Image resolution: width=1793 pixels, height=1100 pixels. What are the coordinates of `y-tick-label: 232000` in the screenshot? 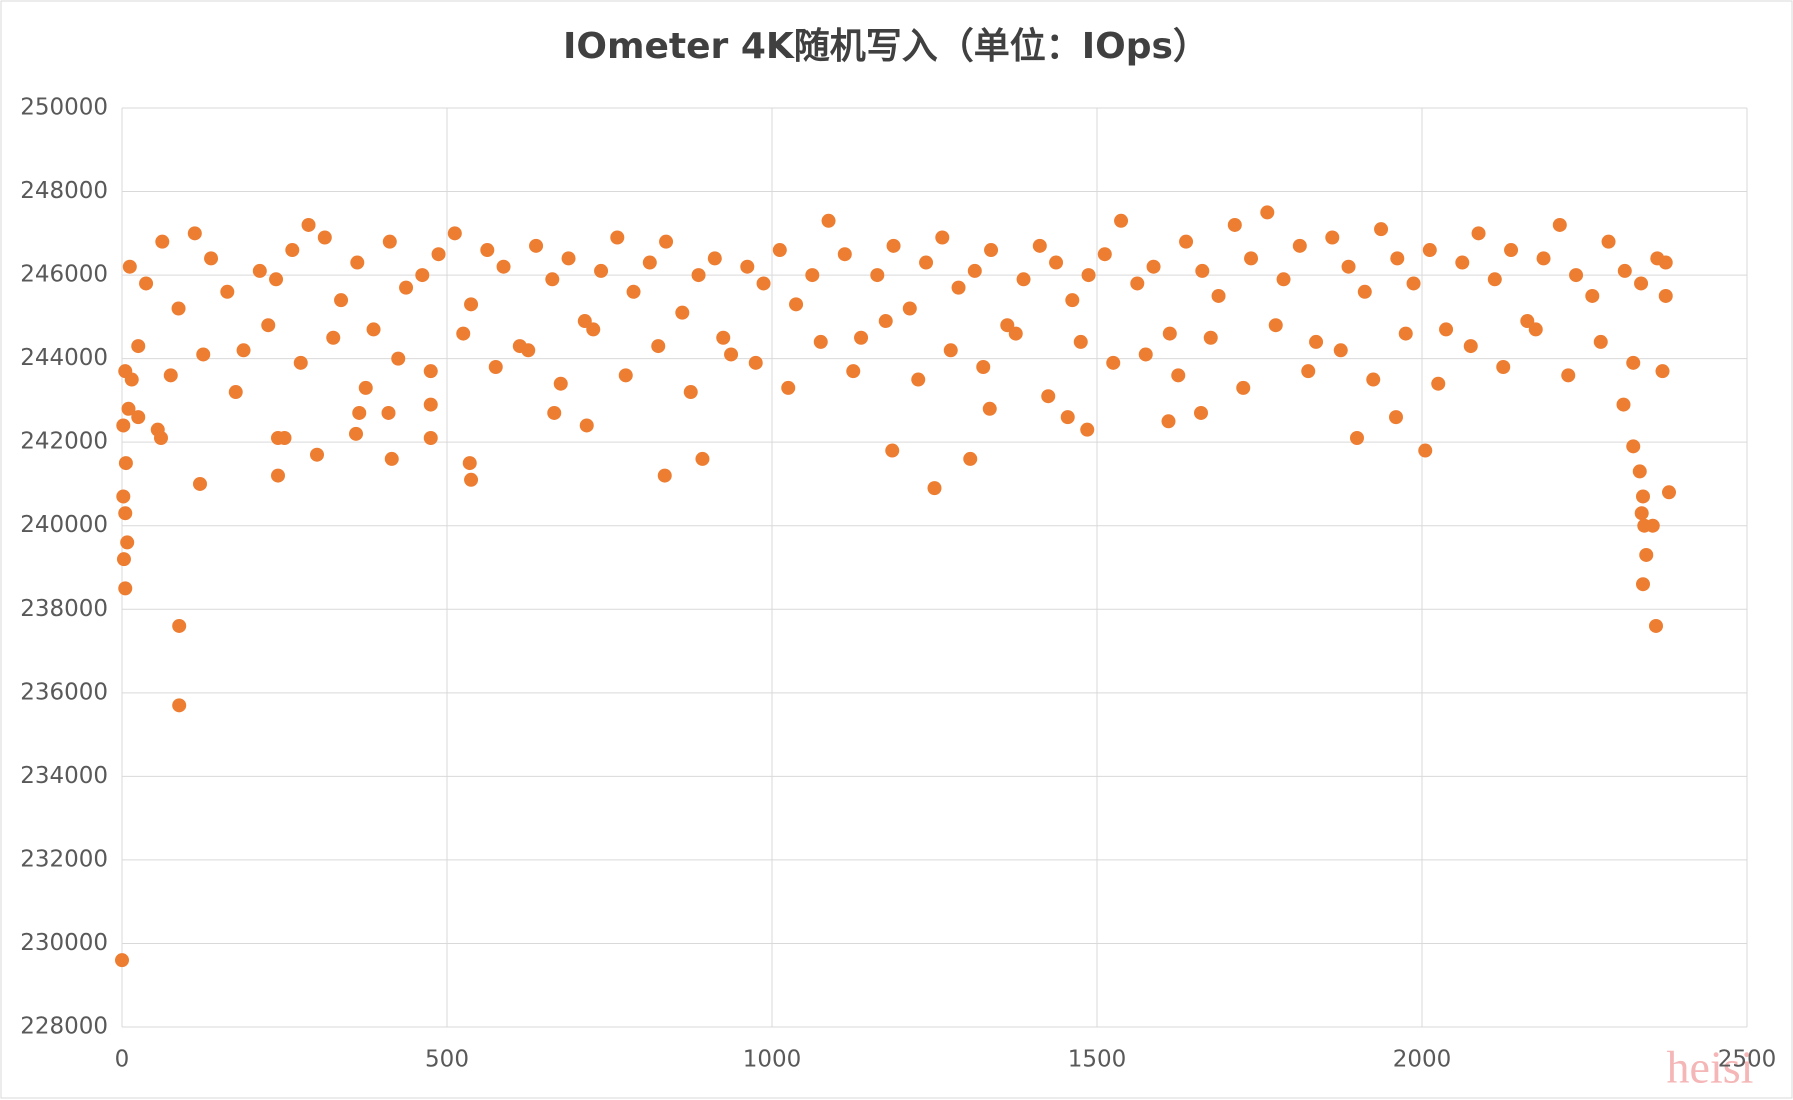 It's located at (64, 859).